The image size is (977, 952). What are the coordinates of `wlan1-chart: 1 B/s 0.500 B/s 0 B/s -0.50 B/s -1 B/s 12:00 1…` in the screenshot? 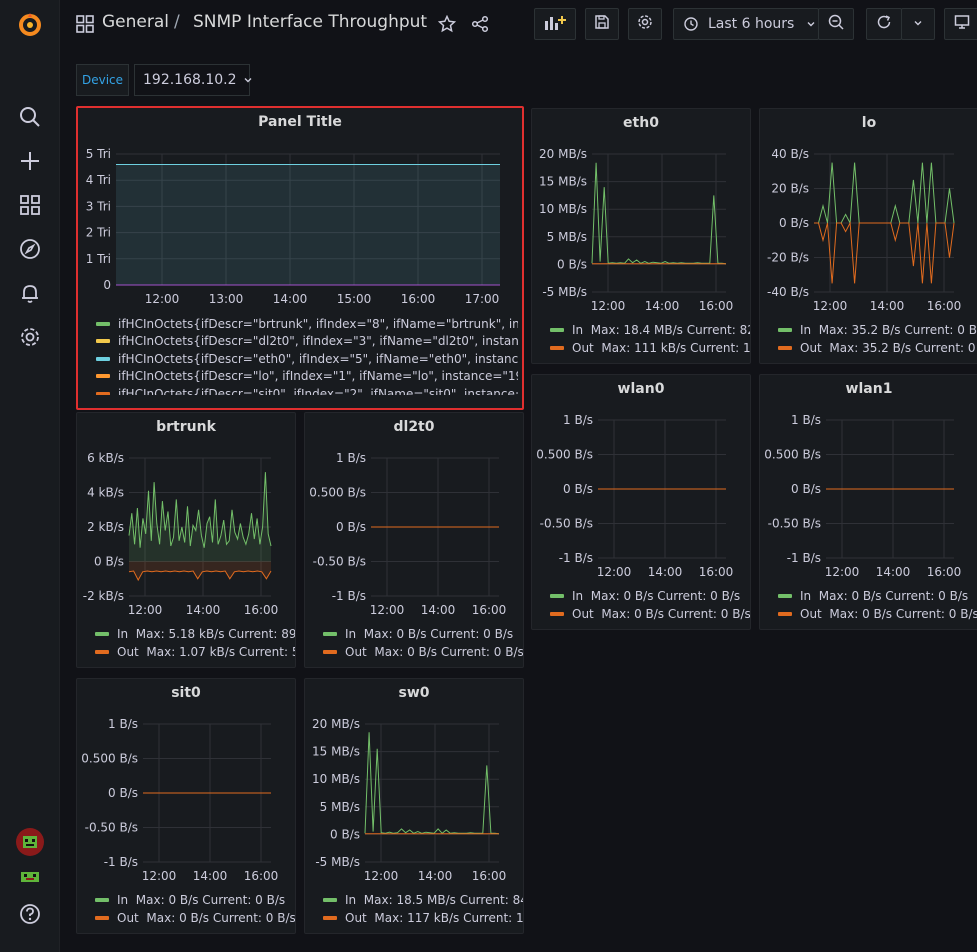 It's located at (868, 480).